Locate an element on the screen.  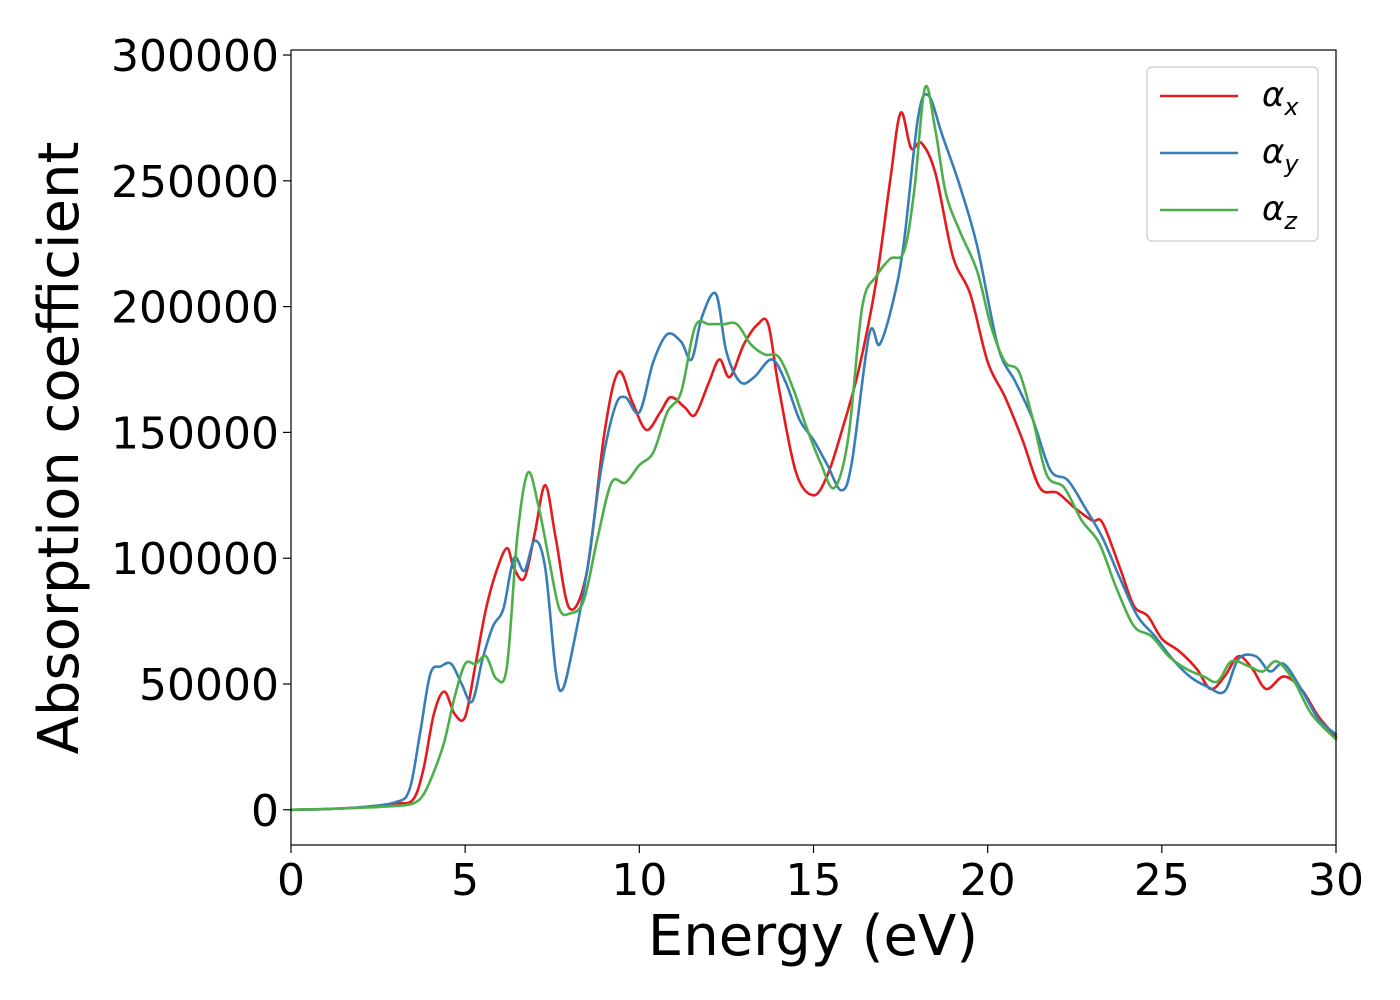
x-tick-label: 15 is located at coordinates (814, 880).